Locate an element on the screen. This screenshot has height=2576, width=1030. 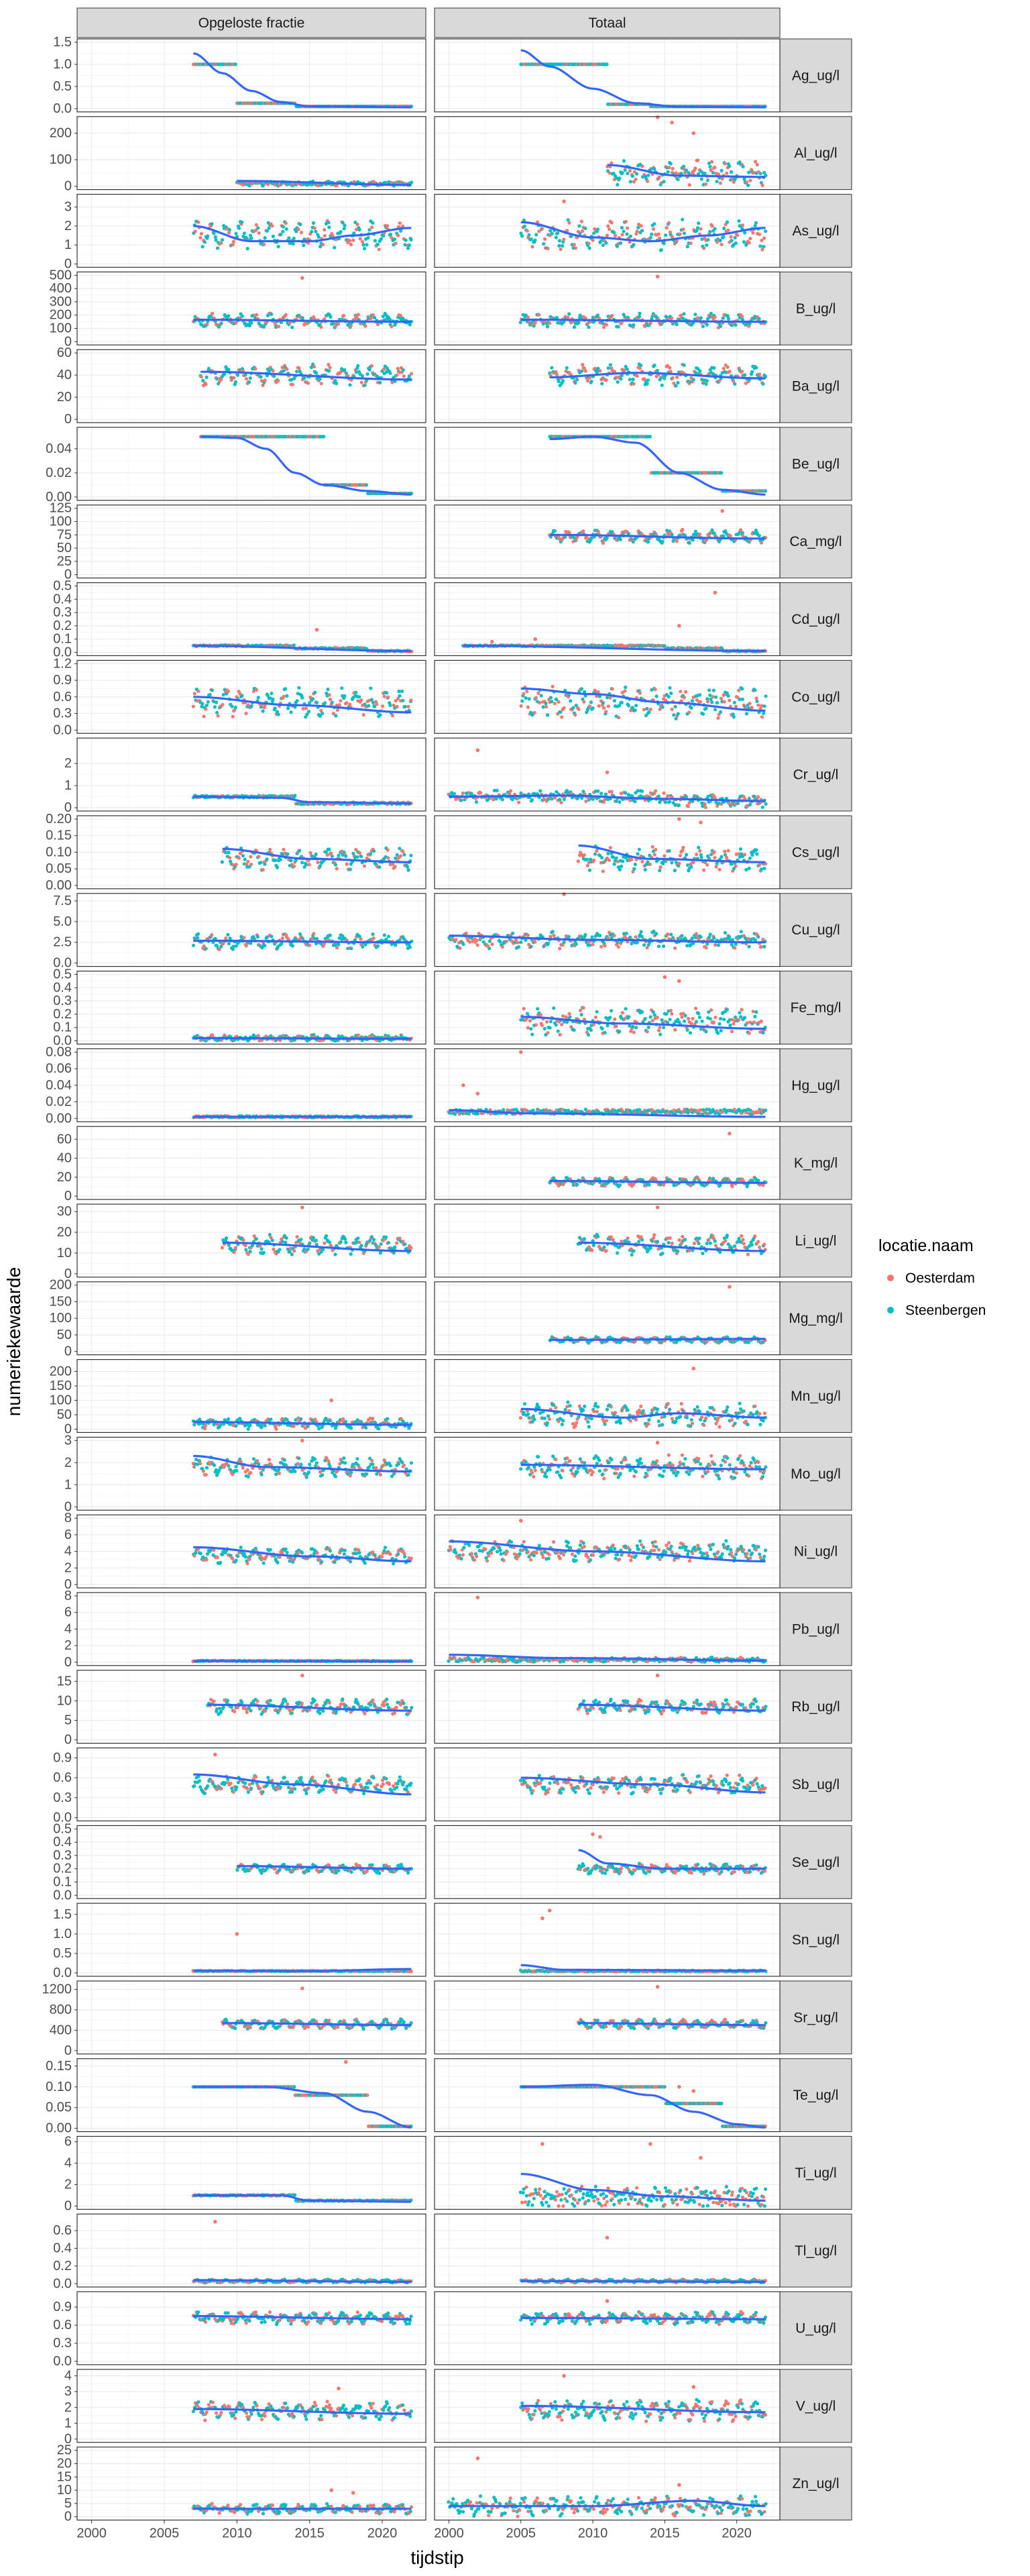
y-tick-label: 0.10 is located at coordinates (59, 852).